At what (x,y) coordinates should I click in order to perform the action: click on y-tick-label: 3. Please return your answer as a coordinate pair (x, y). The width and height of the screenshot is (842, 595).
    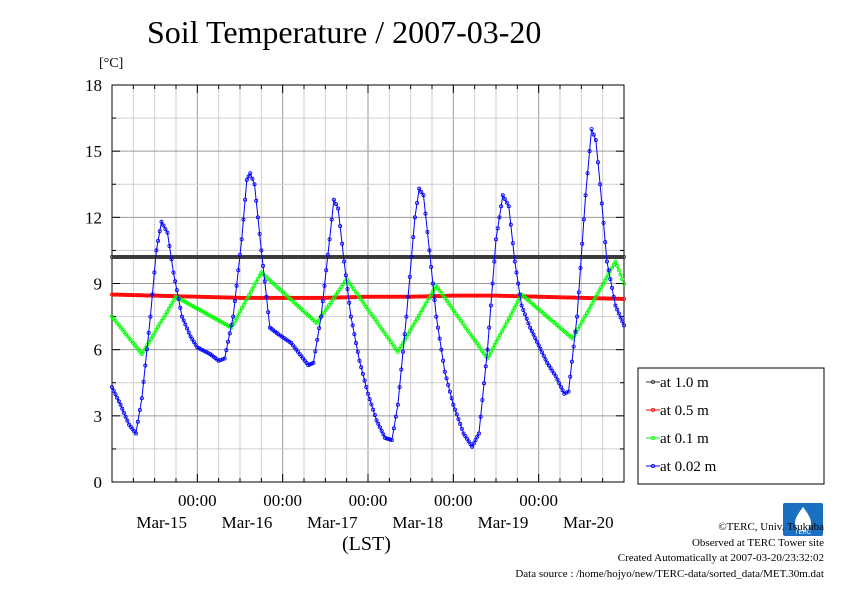
    Looking at the image, I should click on (98, 416).